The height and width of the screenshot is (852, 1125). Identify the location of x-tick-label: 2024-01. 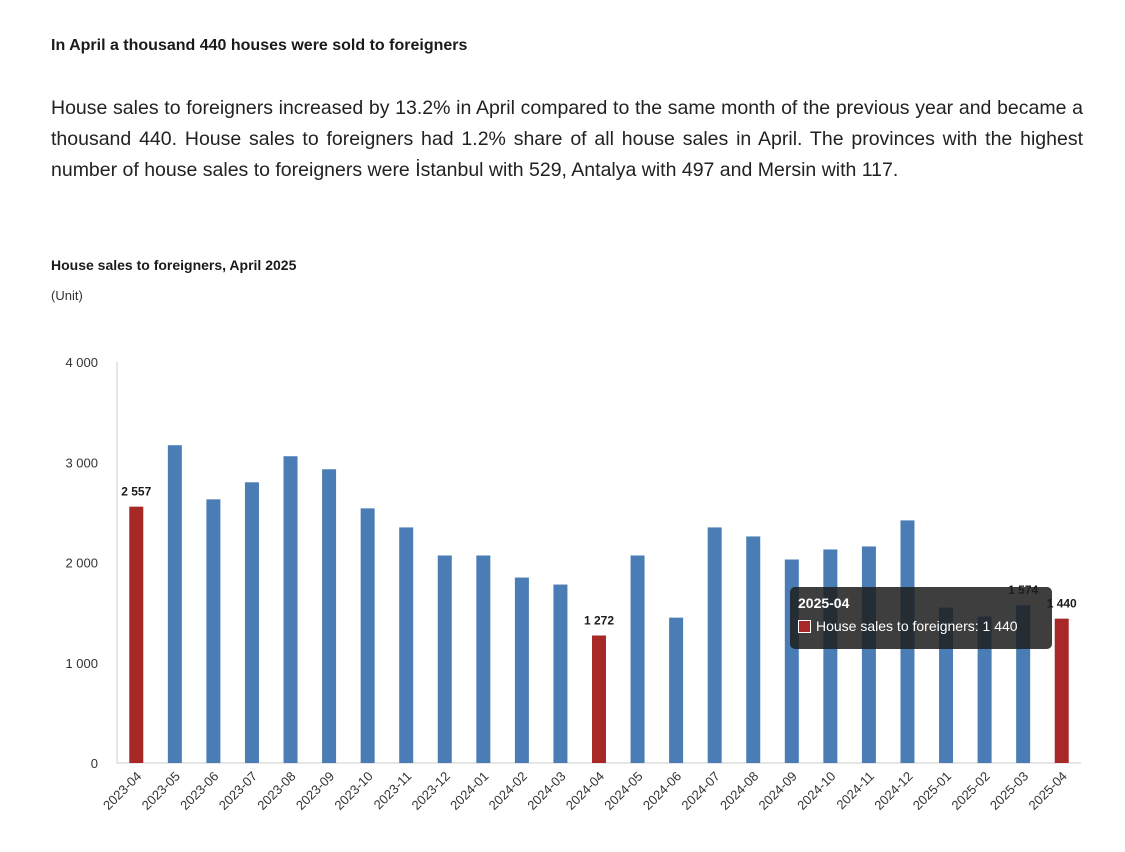
(469, 791).